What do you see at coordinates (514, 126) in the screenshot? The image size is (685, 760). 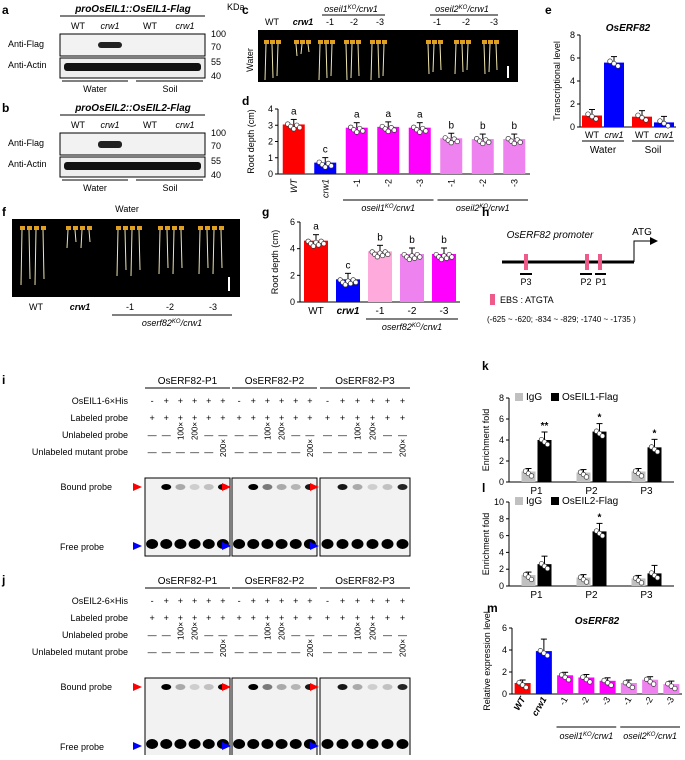 I see `significance-letter: b` at bounding box center [514, 126].